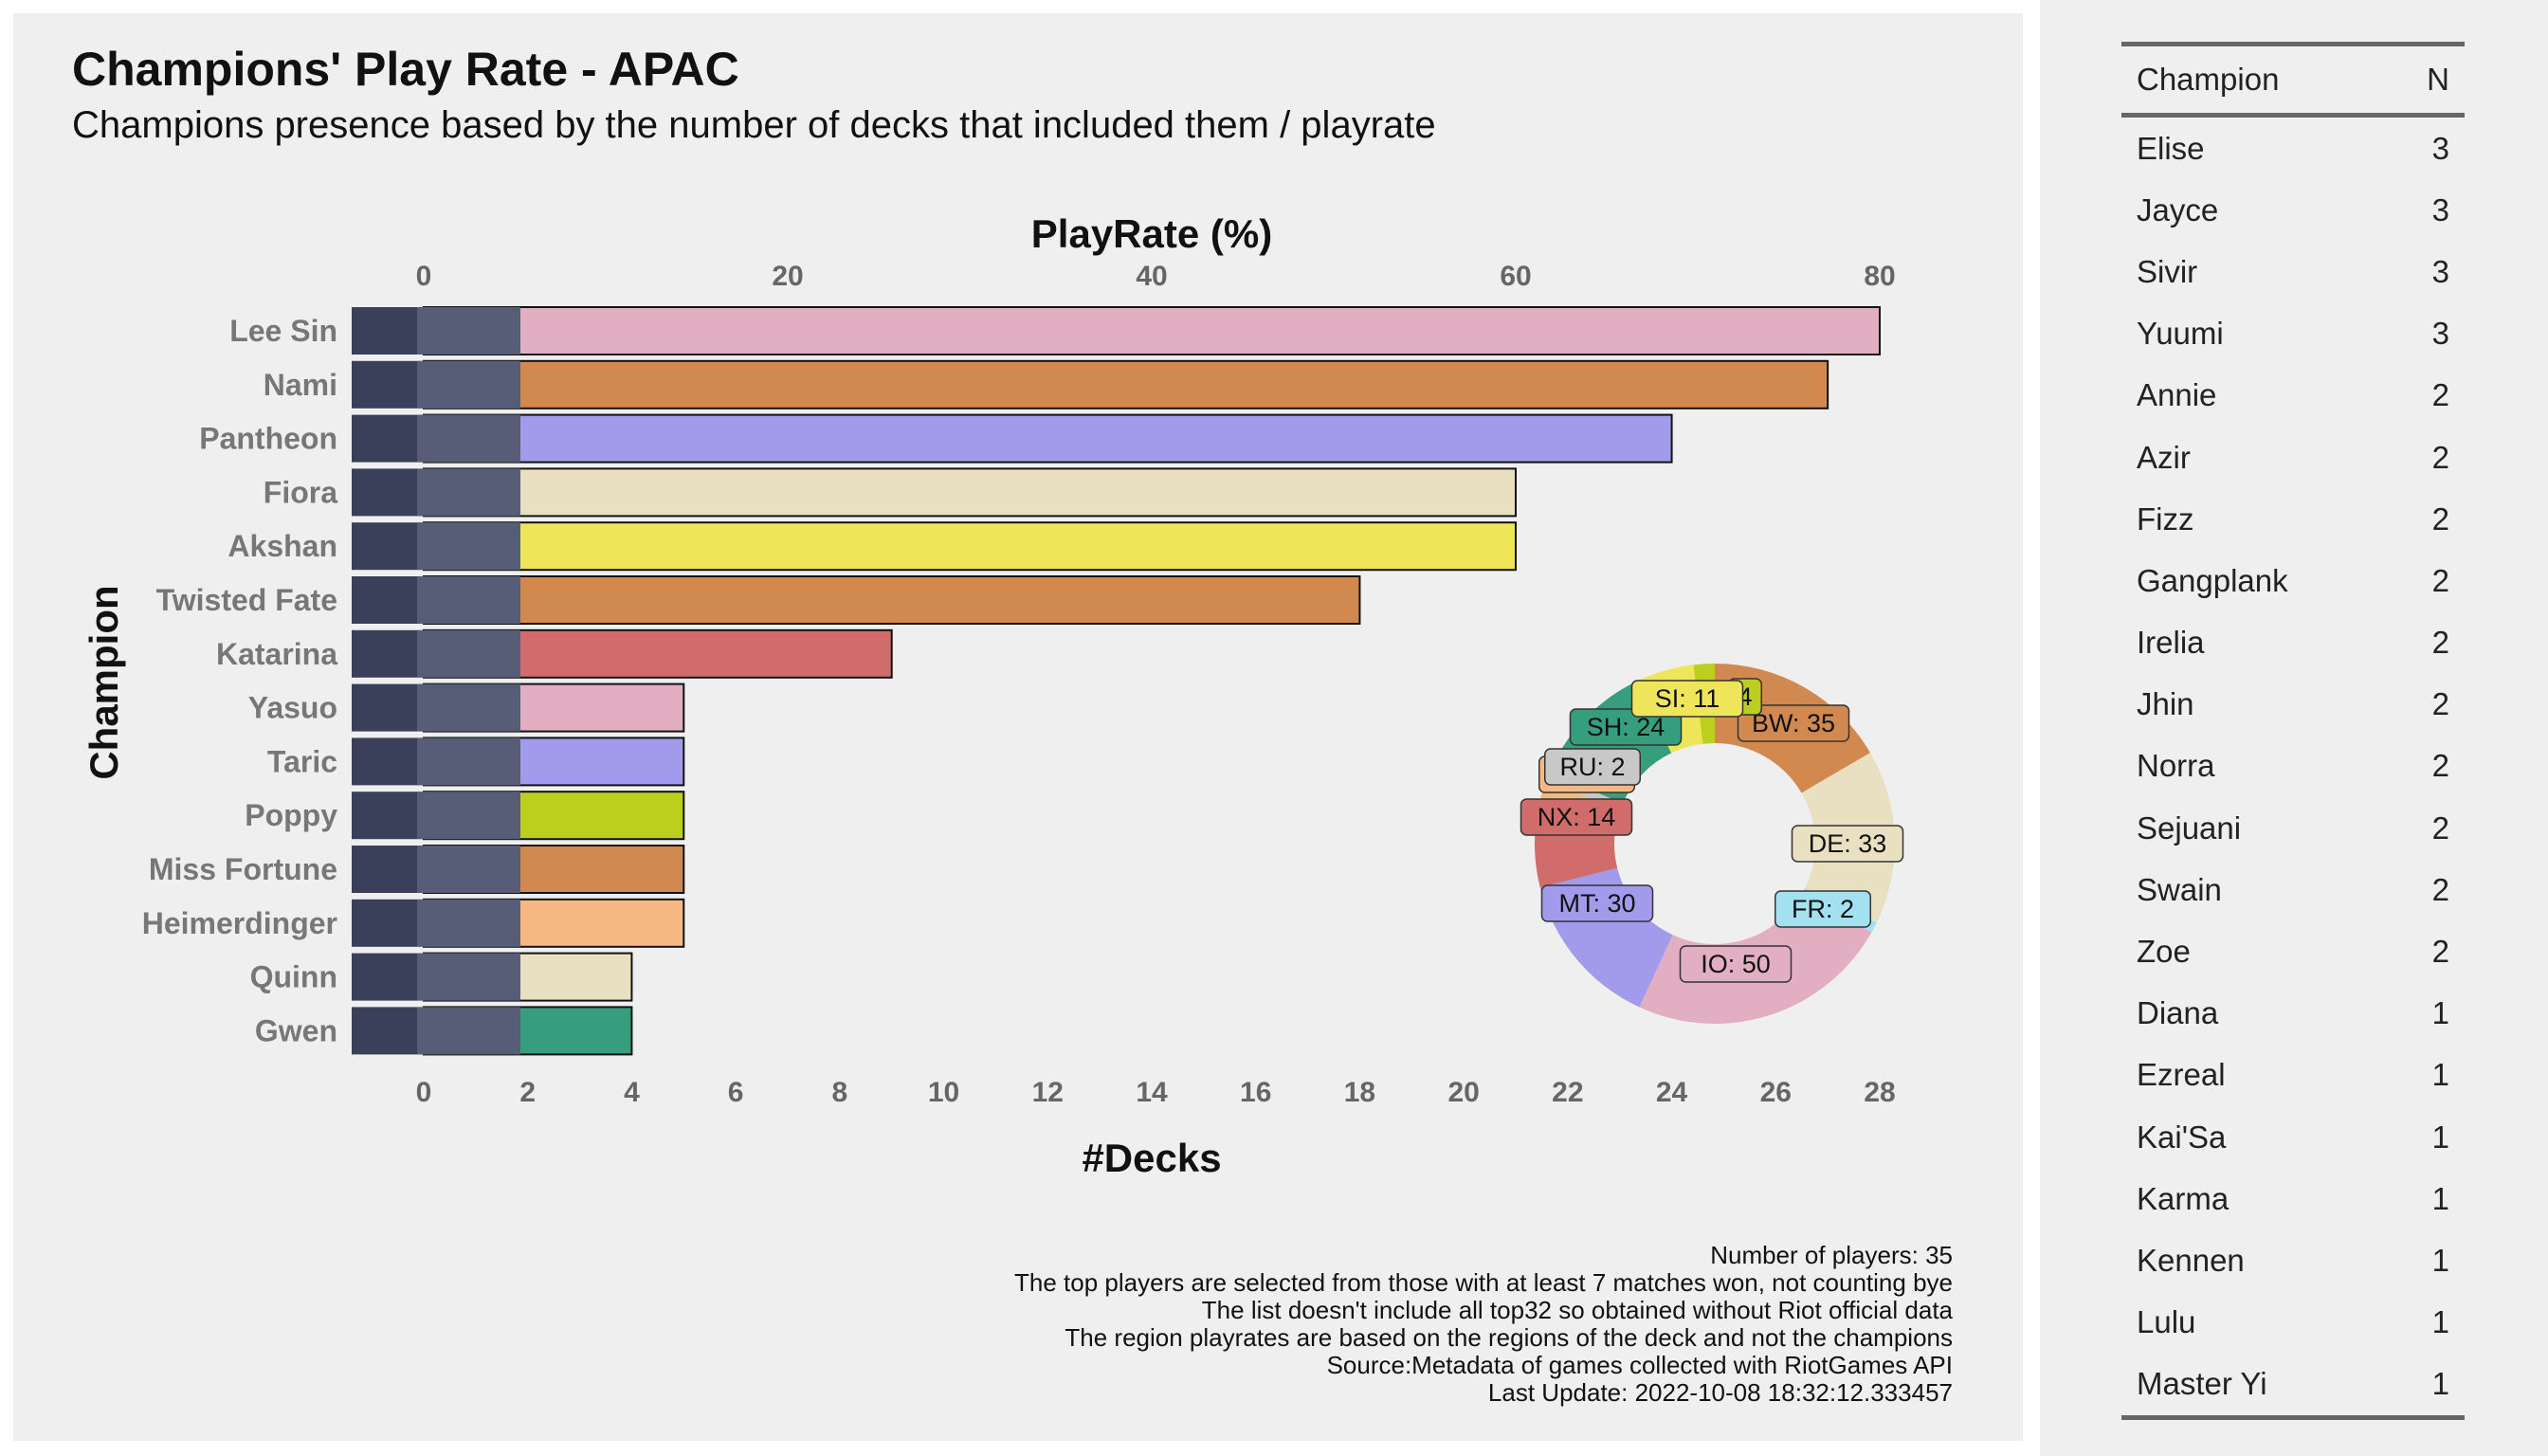 The height and width of the screenshot is (1456, 2548). Describe the element at coordinates (2191, 1260) in the screenshot. I see `cell-champion: Kennen` at that location.